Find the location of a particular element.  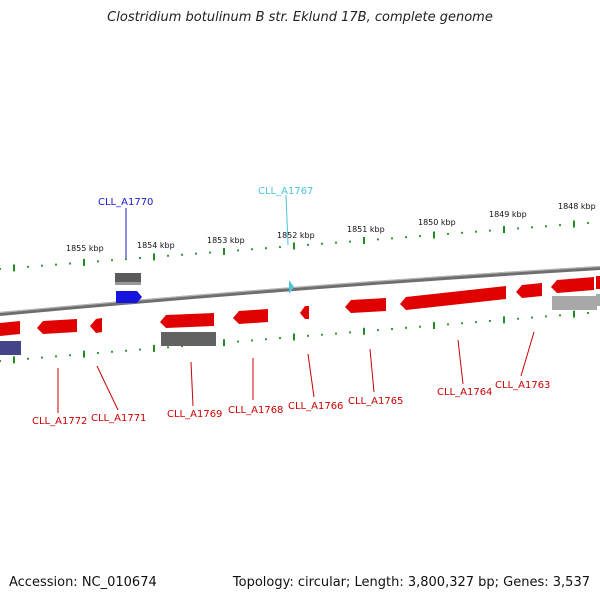

gene-label: CLL_A1771 is located at coordinates (118, 418).